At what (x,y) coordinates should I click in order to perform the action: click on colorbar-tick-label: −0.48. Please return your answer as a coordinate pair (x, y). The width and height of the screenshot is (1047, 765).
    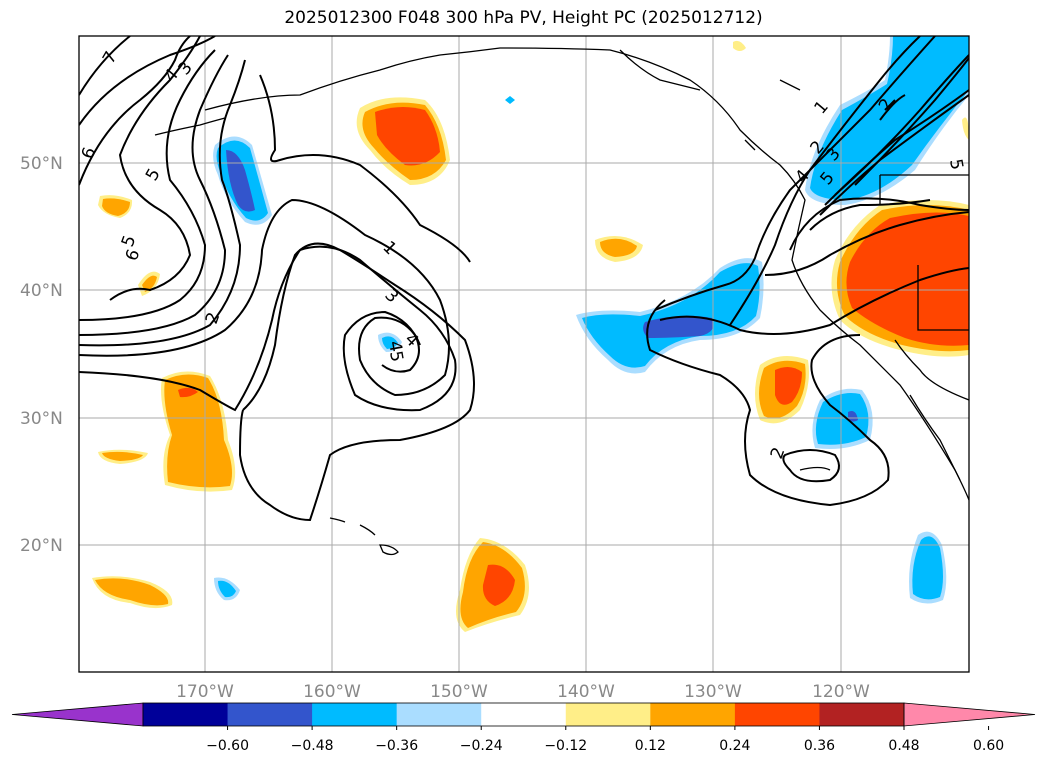
    Looking at the image, I should click on (312, 746).